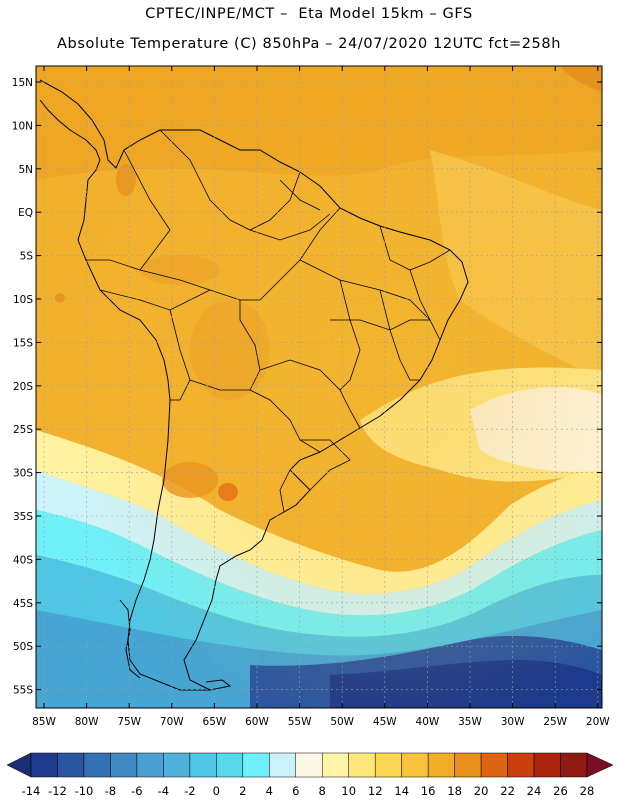 The height and width of the screenshot is (800, 618). I want to click on lat-label: 15S, so click(23, 343).